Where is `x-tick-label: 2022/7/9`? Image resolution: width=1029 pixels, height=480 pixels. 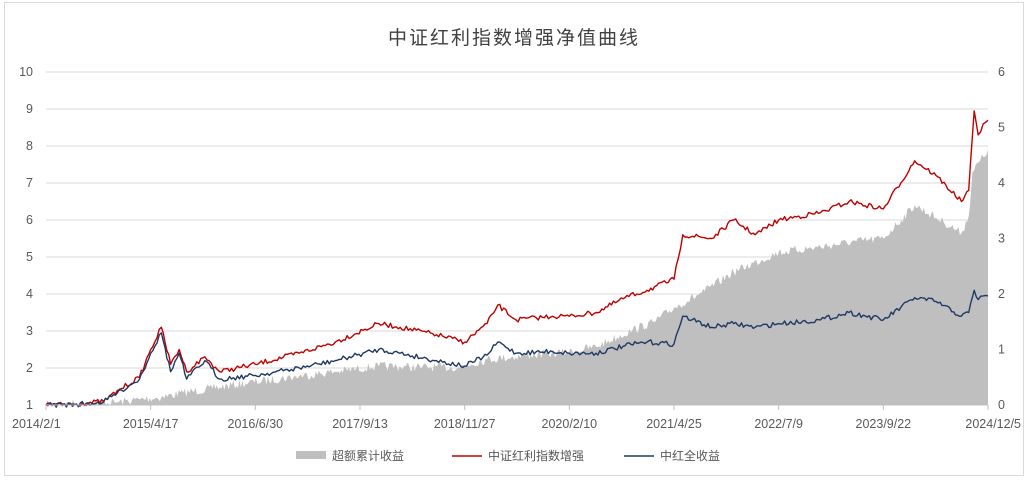
x-tick-label: 2022/7/9 is located at coordinates (778, 424).